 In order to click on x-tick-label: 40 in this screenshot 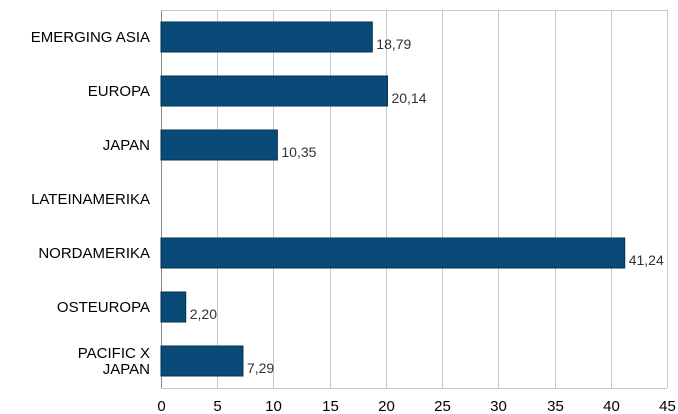, I will do `click(611, 406)`.